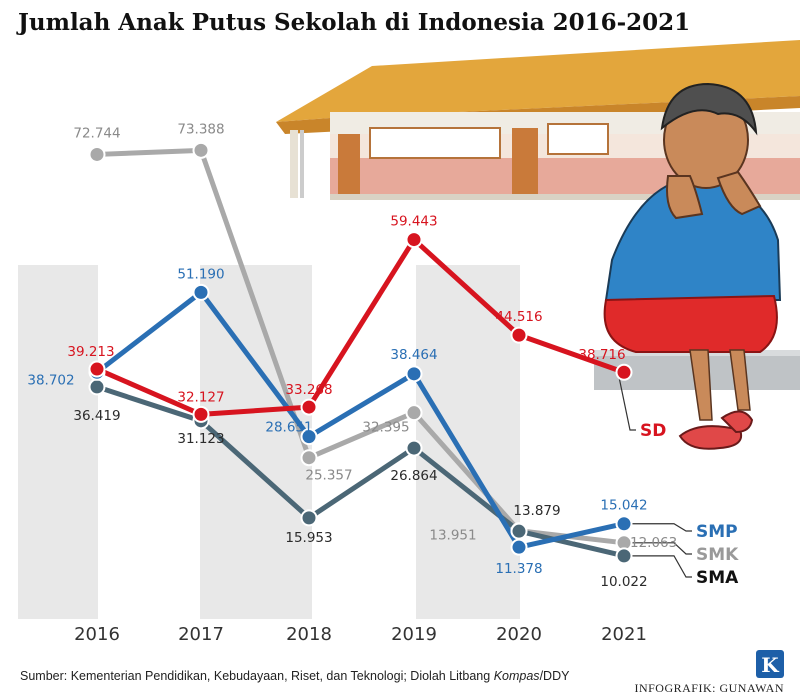 The width and height of the screenshot is (800, 699). What do you see at coordinates (201, 414) in the screenshot?
I see `point-sd-2017` at bounding box center [201, 414].